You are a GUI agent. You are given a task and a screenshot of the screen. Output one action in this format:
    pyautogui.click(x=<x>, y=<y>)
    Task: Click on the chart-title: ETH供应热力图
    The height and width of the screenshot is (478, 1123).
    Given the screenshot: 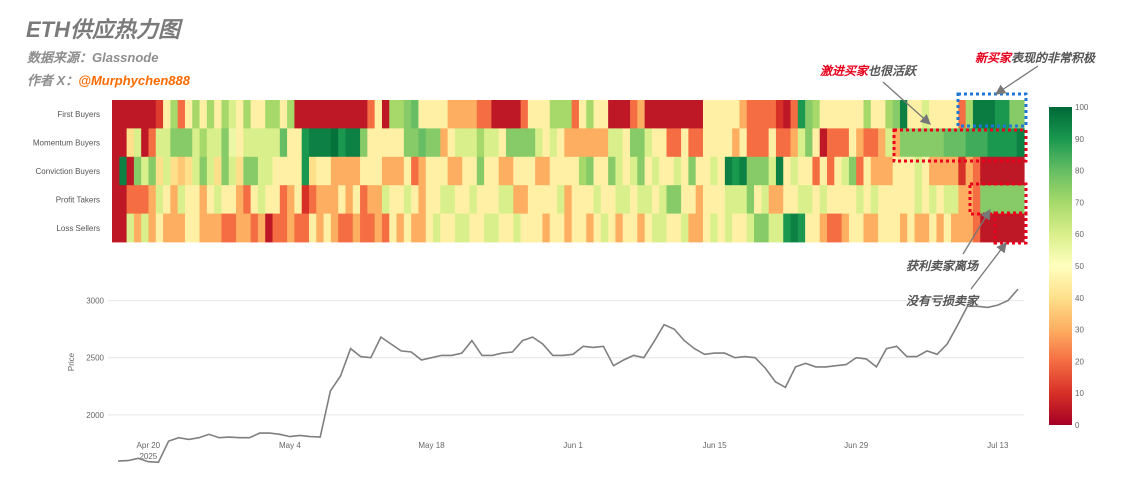 What is the action you would take?
    pyautogui.click(x=103, y=29)
    